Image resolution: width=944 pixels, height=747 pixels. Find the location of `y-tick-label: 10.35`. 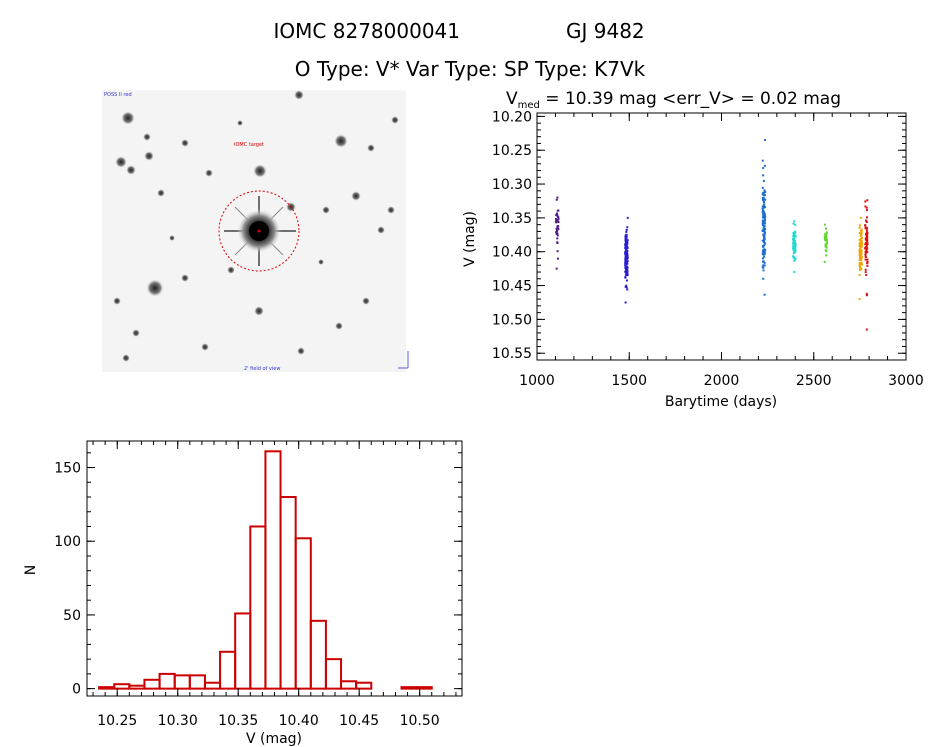

y-tick-label: 10.35 is located at coordinates (512, 219).